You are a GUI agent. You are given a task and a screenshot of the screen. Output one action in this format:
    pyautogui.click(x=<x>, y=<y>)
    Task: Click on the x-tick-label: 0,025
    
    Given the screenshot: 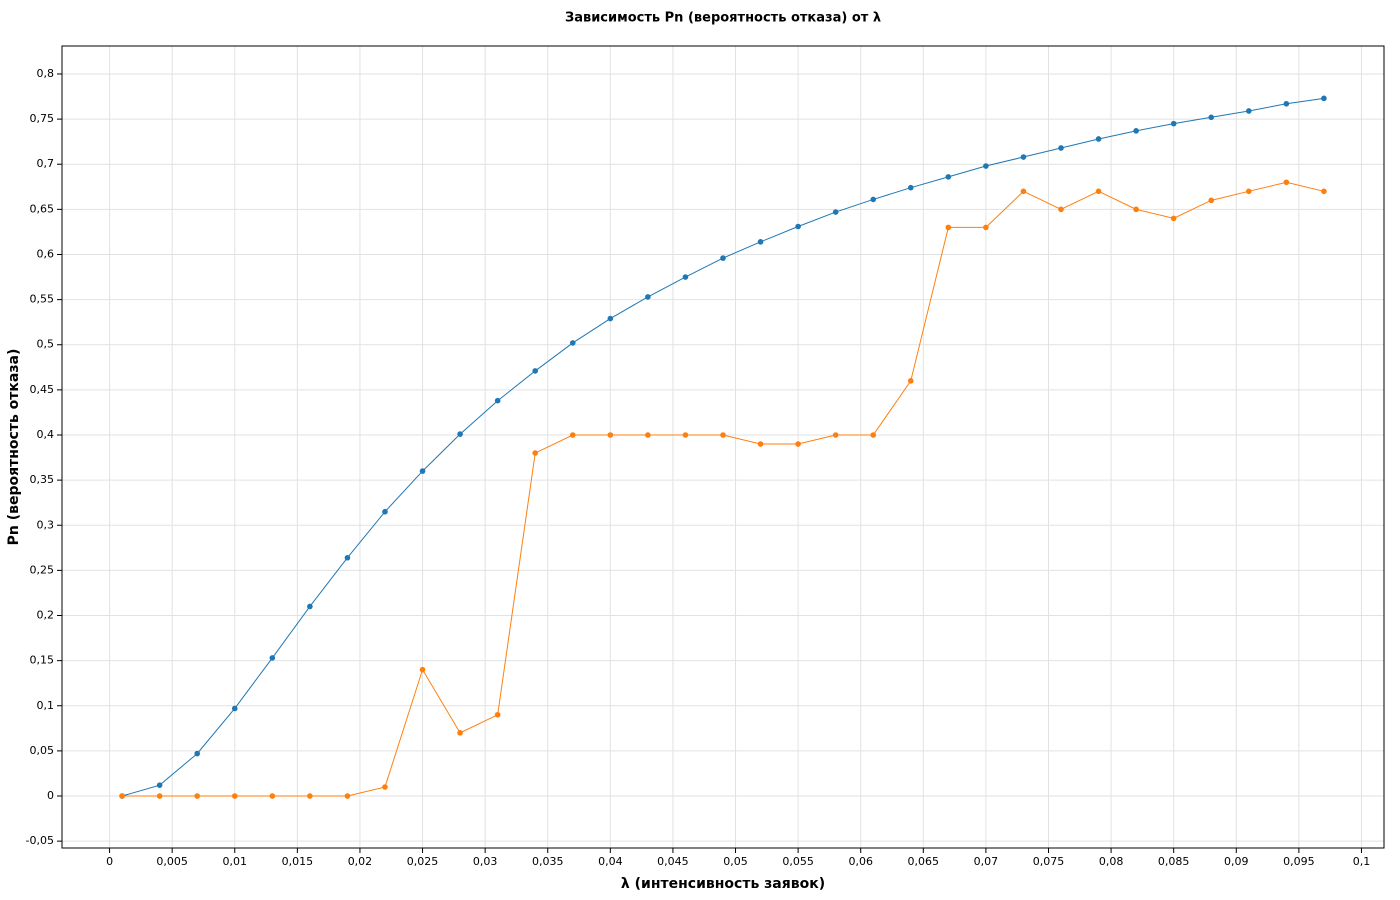 What is the action you would take?
    pyautogui.click(x=423, y=861)
    